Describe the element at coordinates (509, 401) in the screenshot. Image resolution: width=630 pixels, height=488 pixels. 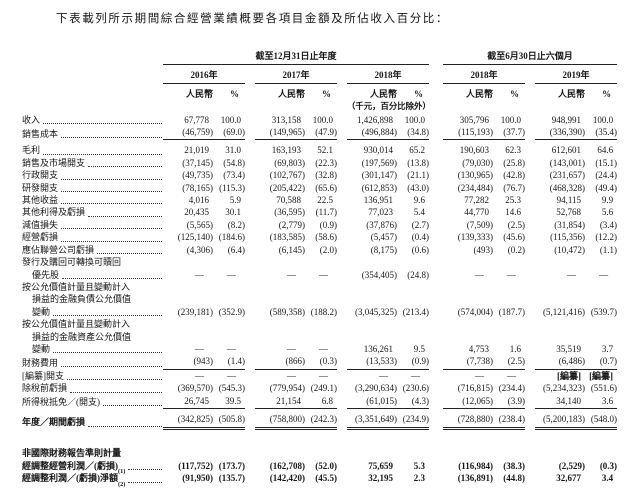
I see `value-cell: (3.9)` at that location.